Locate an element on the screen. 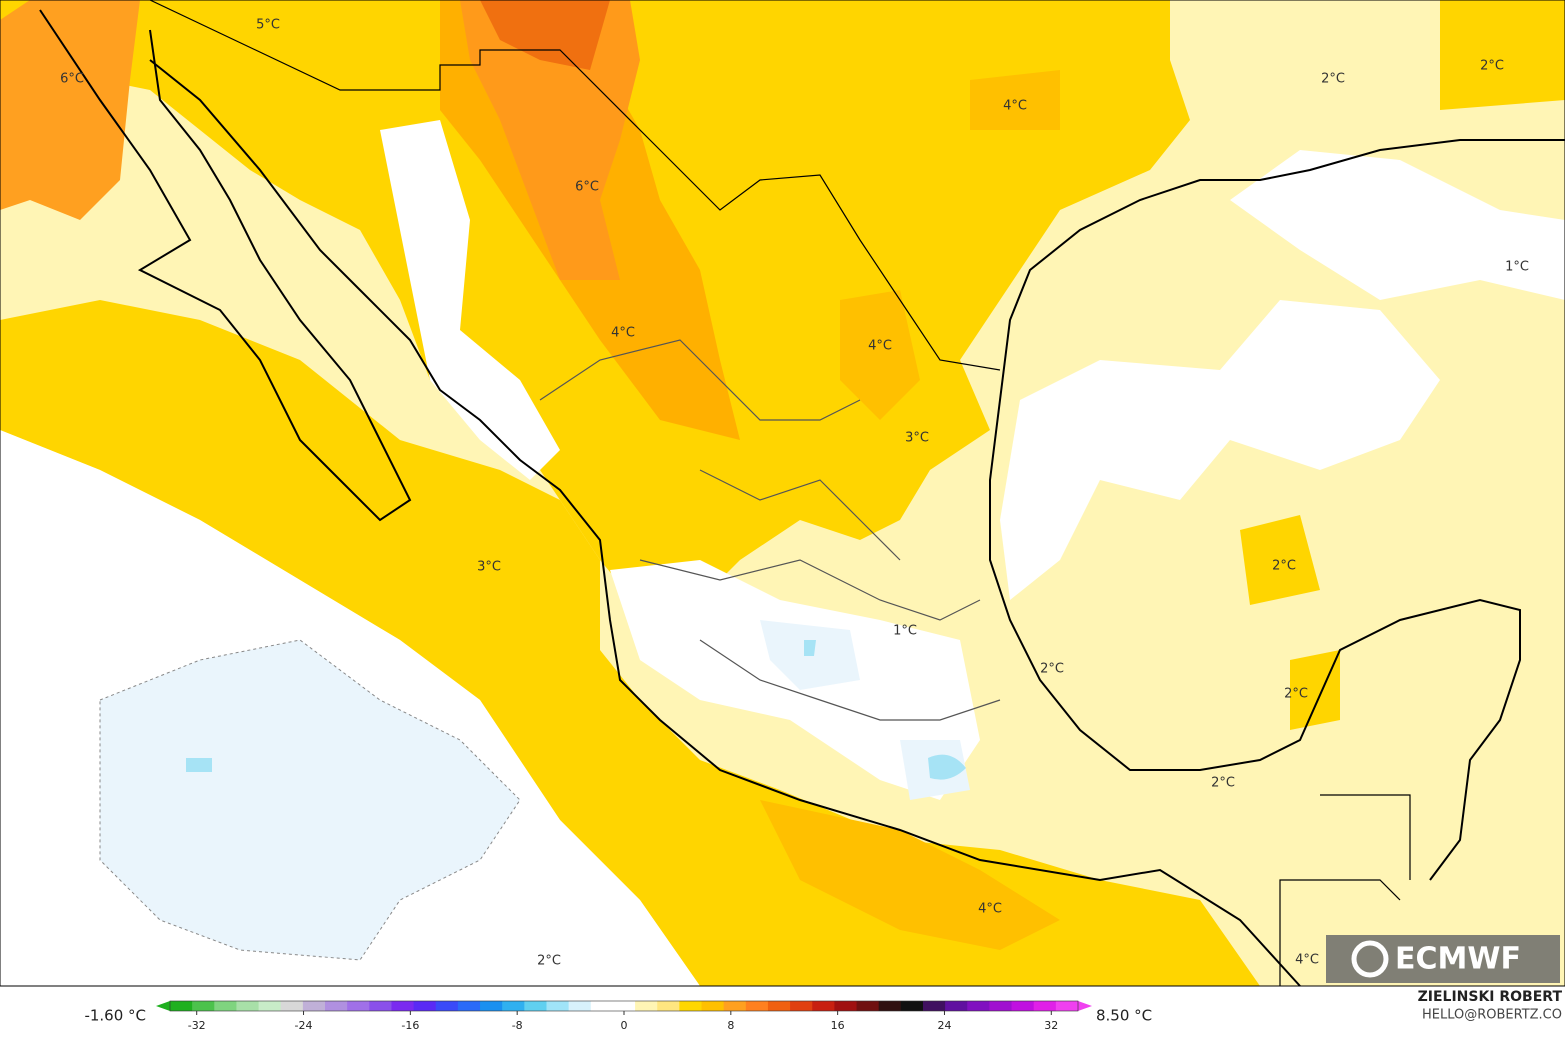  contour-label: 5°C is located at coordinates (268, 25).